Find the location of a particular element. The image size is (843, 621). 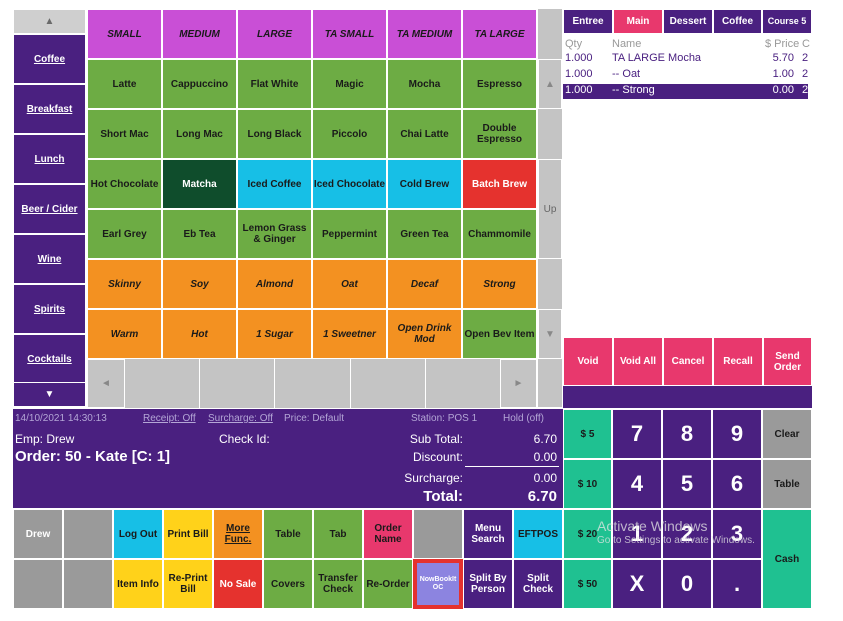

category-beer-cider: Beer / Cider is located at coordinates (49, 209).